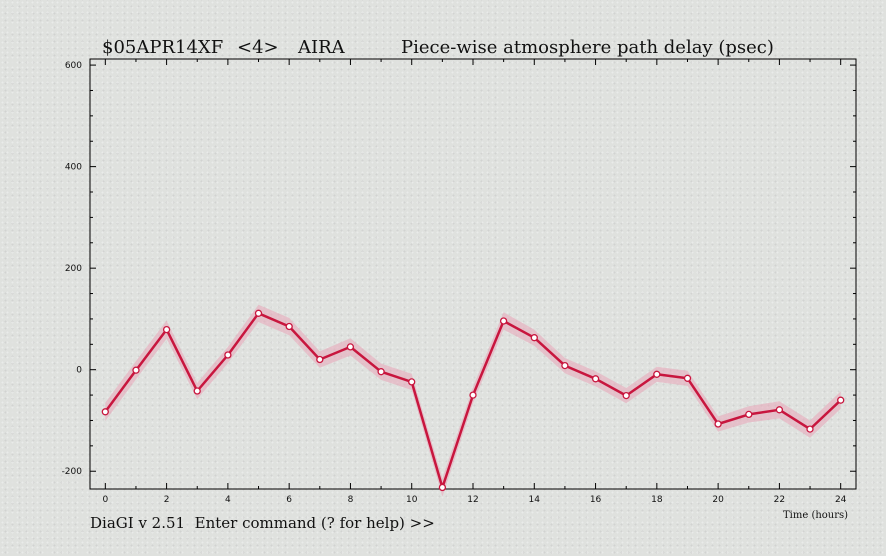 The height and width of the screenshot is (556, 886). I want to click on y-tick-label: 400, so click(73, 168).